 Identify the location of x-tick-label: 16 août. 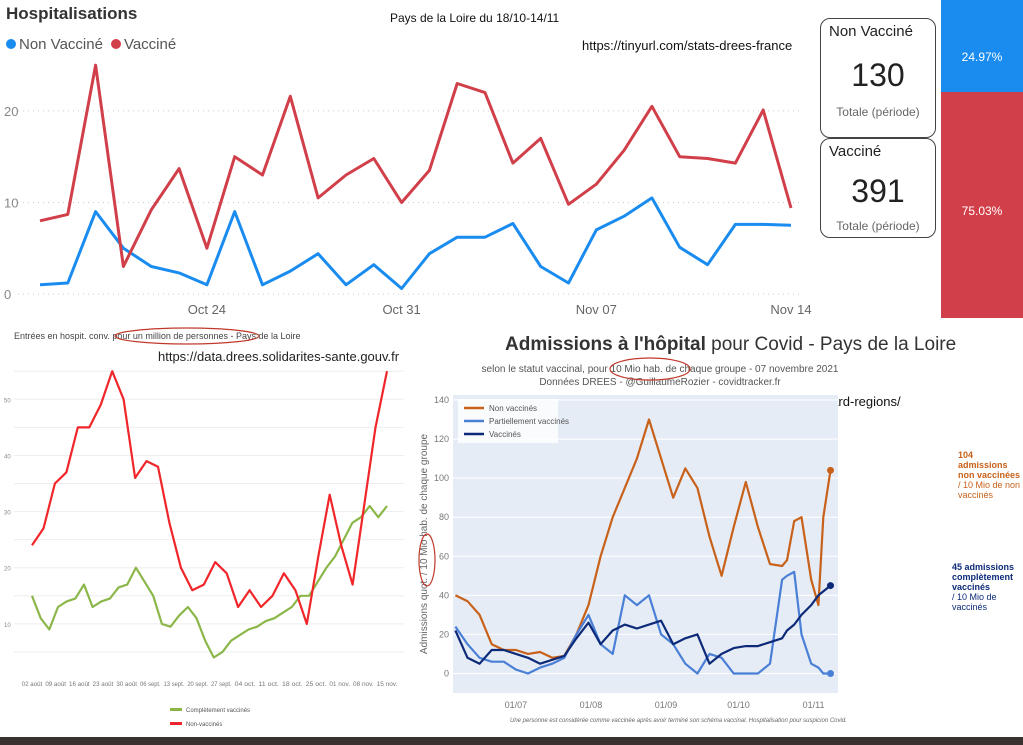
(79, 685).